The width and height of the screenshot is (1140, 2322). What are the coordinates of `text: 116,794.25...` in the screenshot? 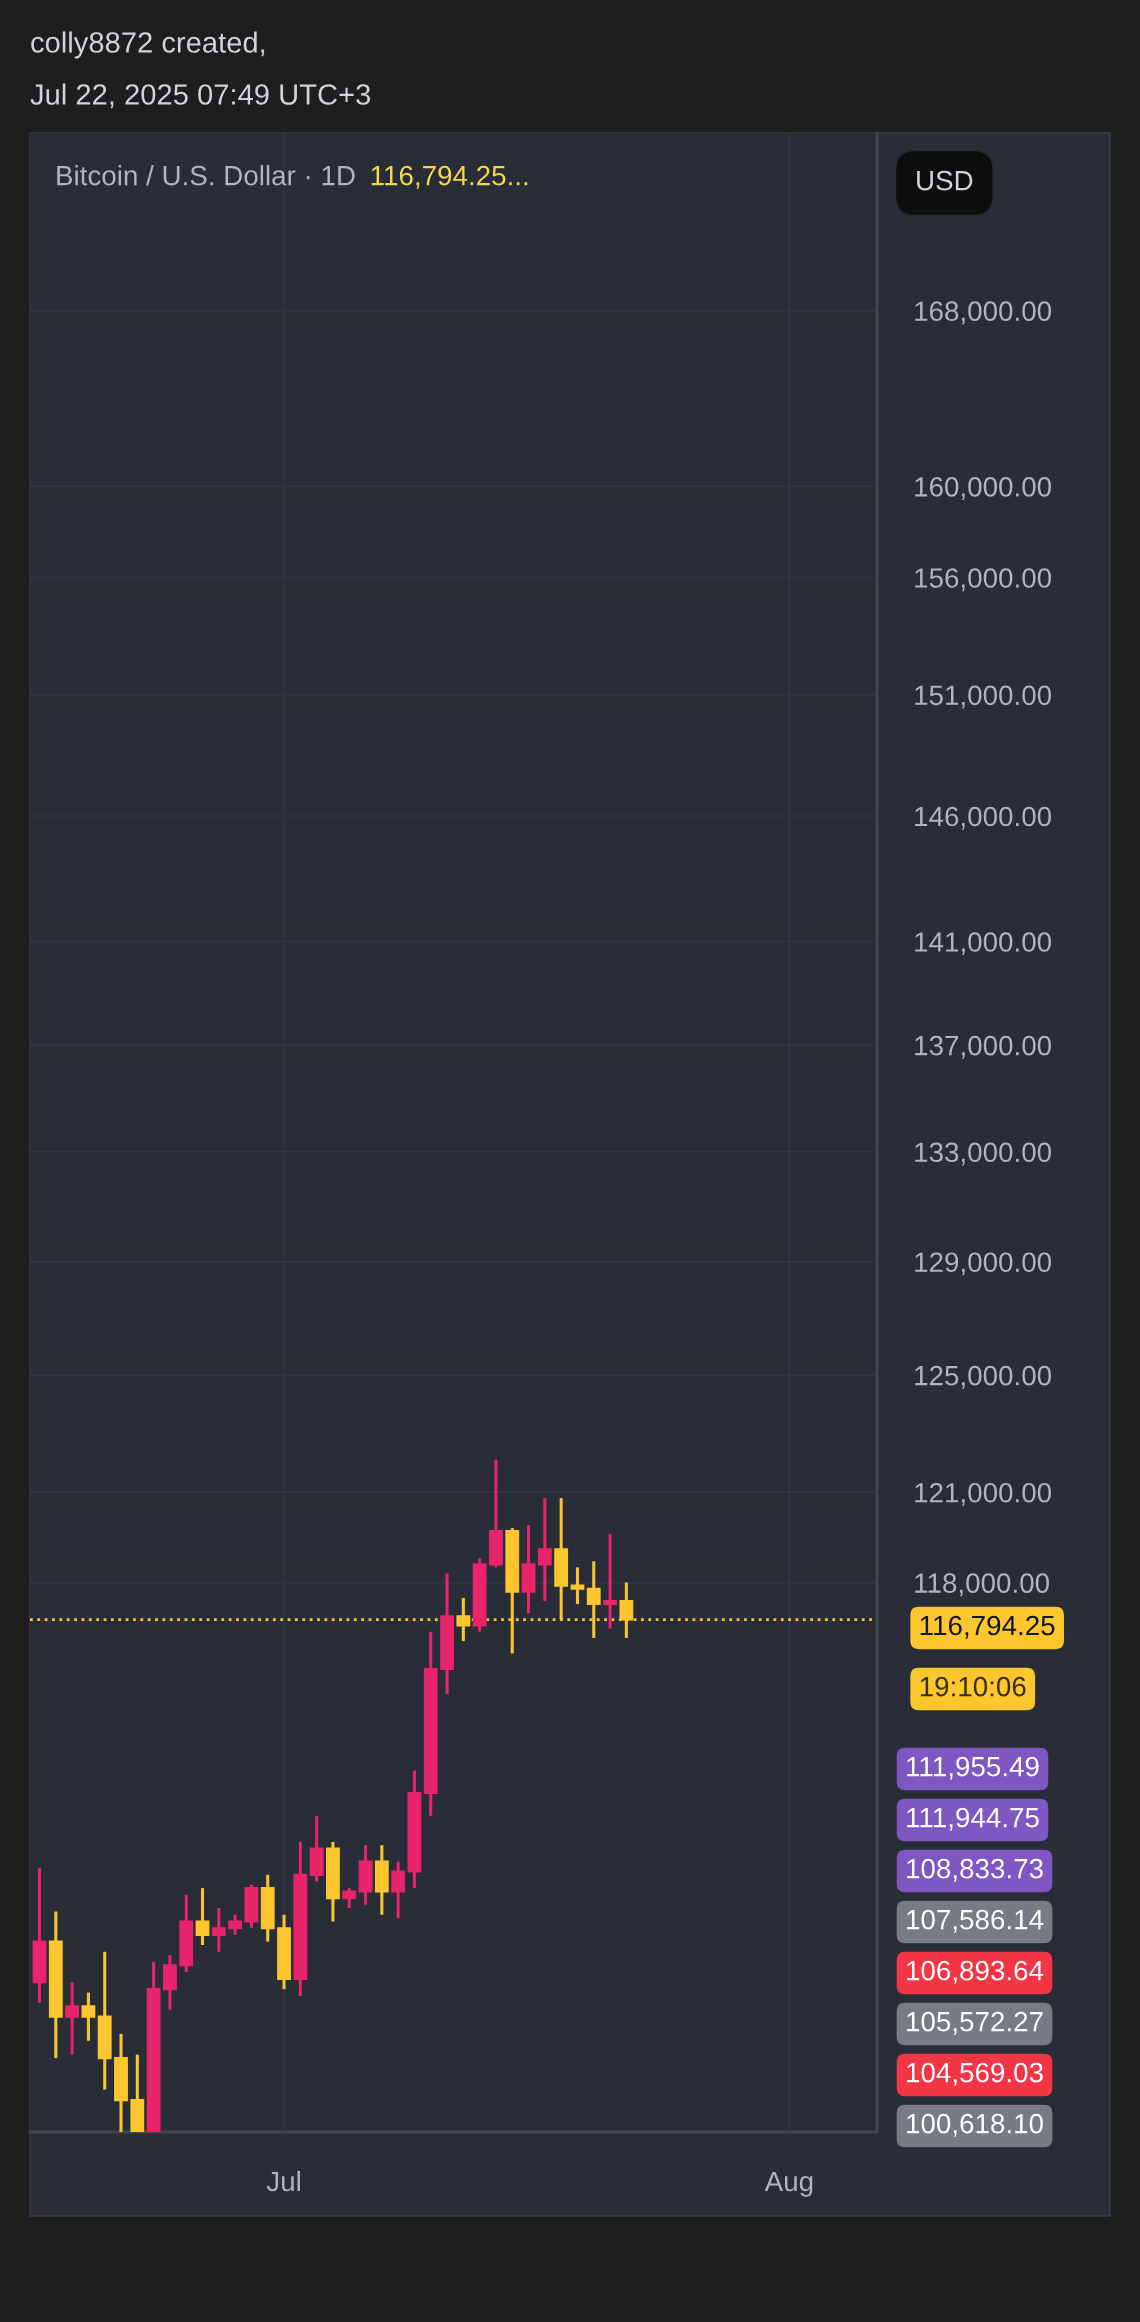 It's located at (449, 177).